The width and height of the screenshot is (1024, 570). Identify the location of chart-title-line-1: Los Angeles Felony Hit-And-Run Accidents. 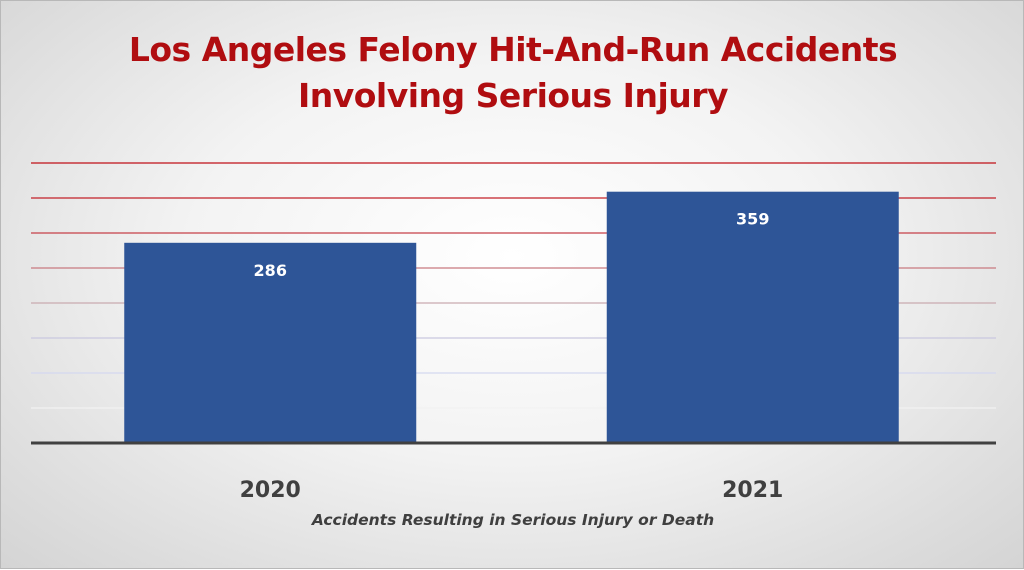
(513, 49).